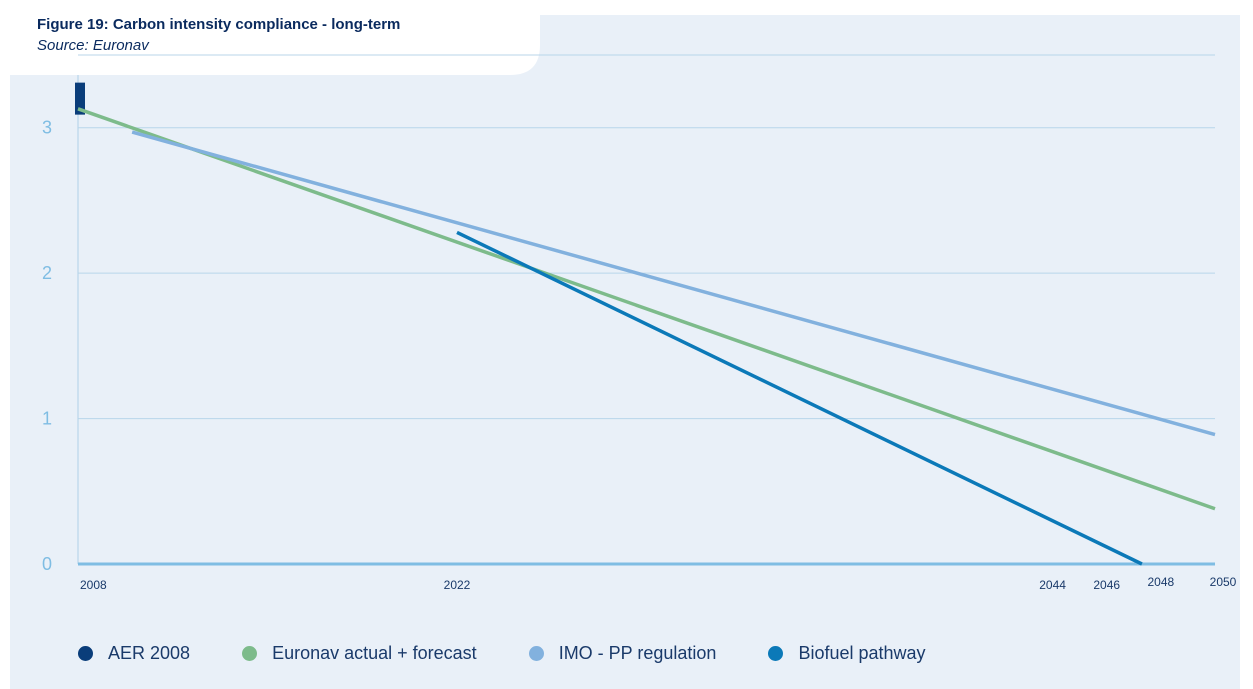  I want to click on legend-item-biofuel: Biofuel pathway, so click(847, 653).